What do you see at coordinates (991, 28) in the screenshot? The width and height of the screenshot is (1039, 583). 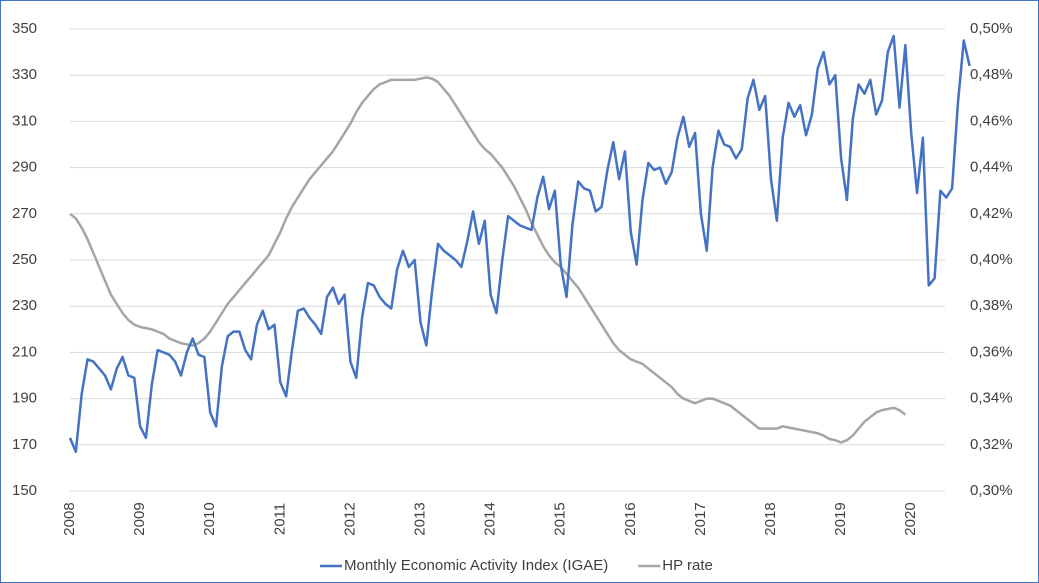 I see `y2-tick-label: 0,50%` at bounding box center [991, 28].